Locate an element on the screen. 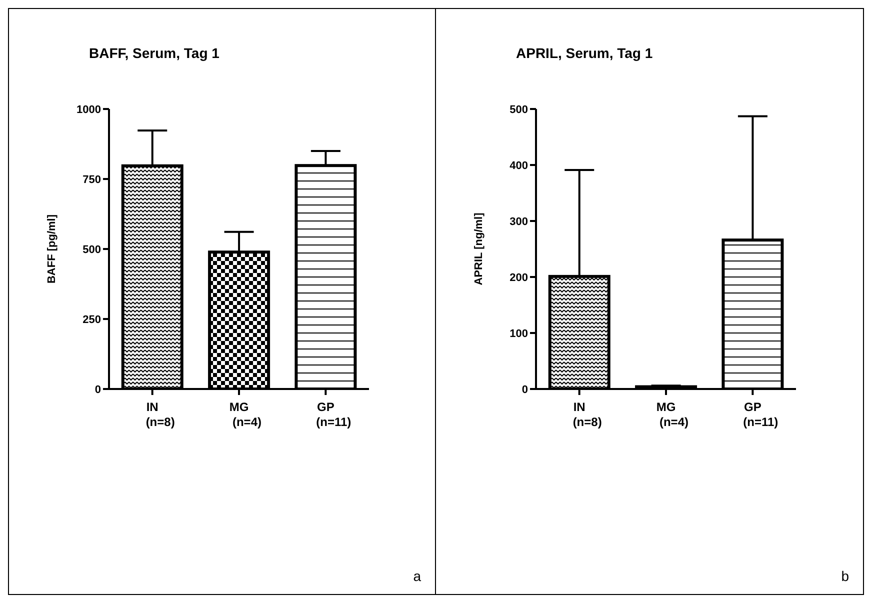  y-tick-label: 200 is located at coordinates (519, 278).